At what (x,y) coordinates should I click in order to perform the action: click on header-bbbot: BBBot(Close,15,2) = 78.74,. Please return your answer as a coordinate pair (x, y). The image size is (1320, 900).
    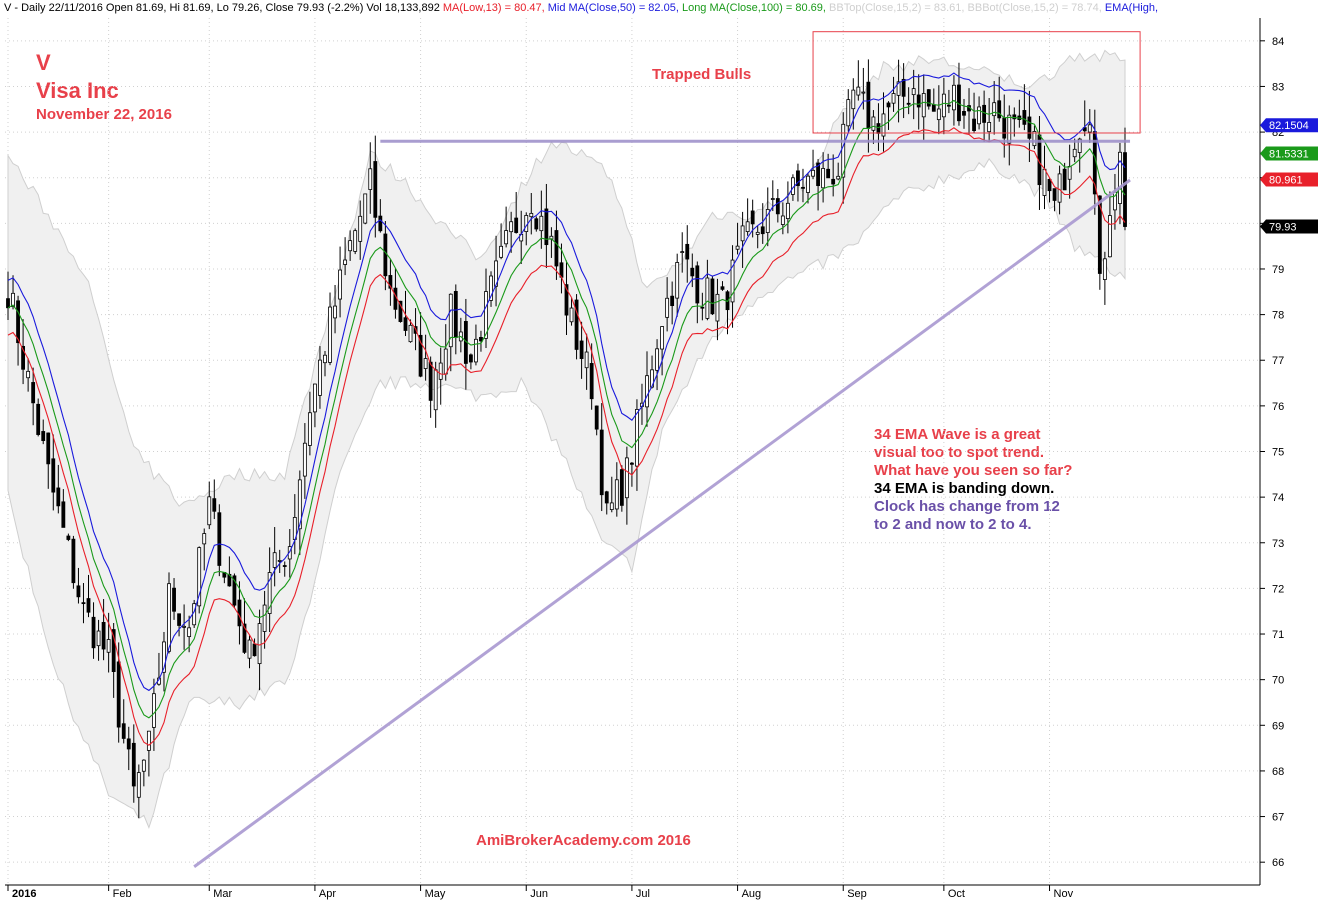
    Looking at the image, I should click on (1034, 8).